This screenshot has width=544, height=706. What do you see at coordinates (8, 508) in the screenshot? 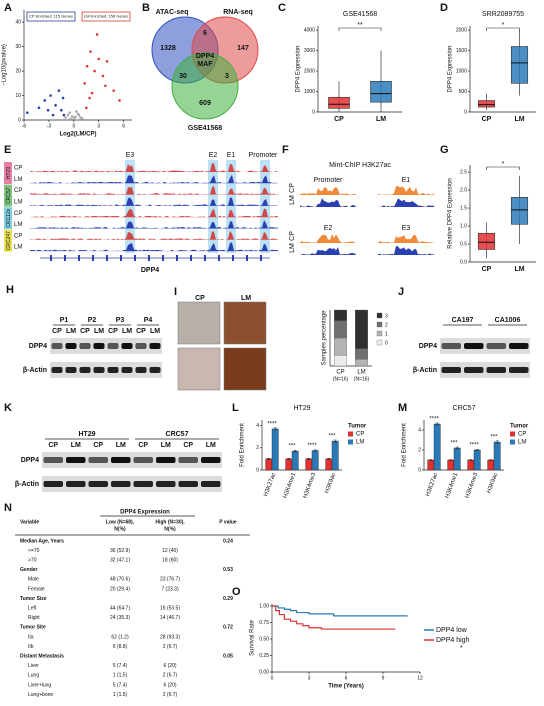
I see `label: N` at bounding box center [8, 508].